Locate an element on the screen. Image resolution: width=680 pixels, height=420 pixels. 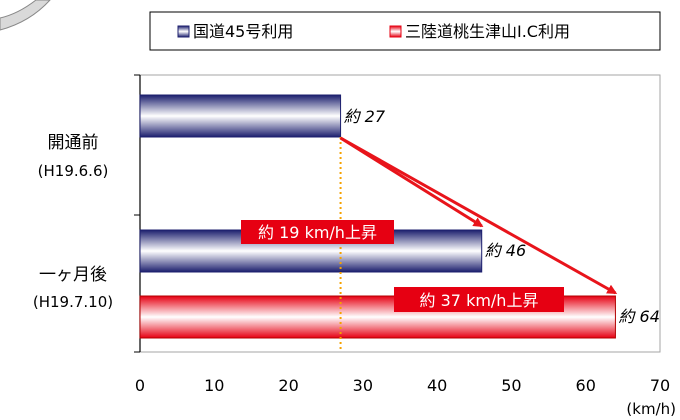
x-tick-label: 70 is located at coordinates (660, 385).